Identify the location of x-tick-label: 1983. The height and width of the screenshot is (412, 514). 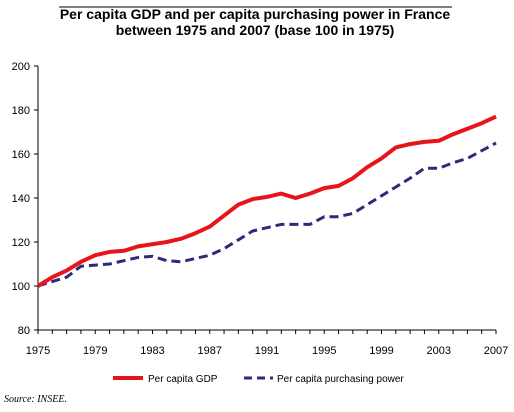
(152, 351).